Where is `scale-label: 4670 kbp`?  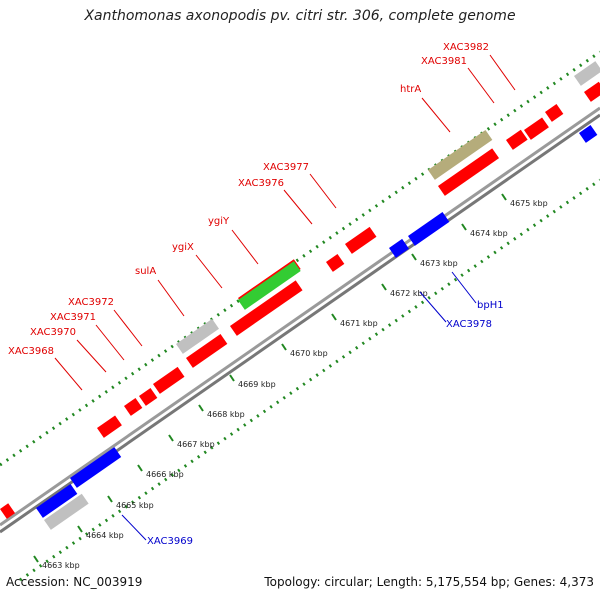 scale-label: 4670 kbp is located at coordinates (309, 353).